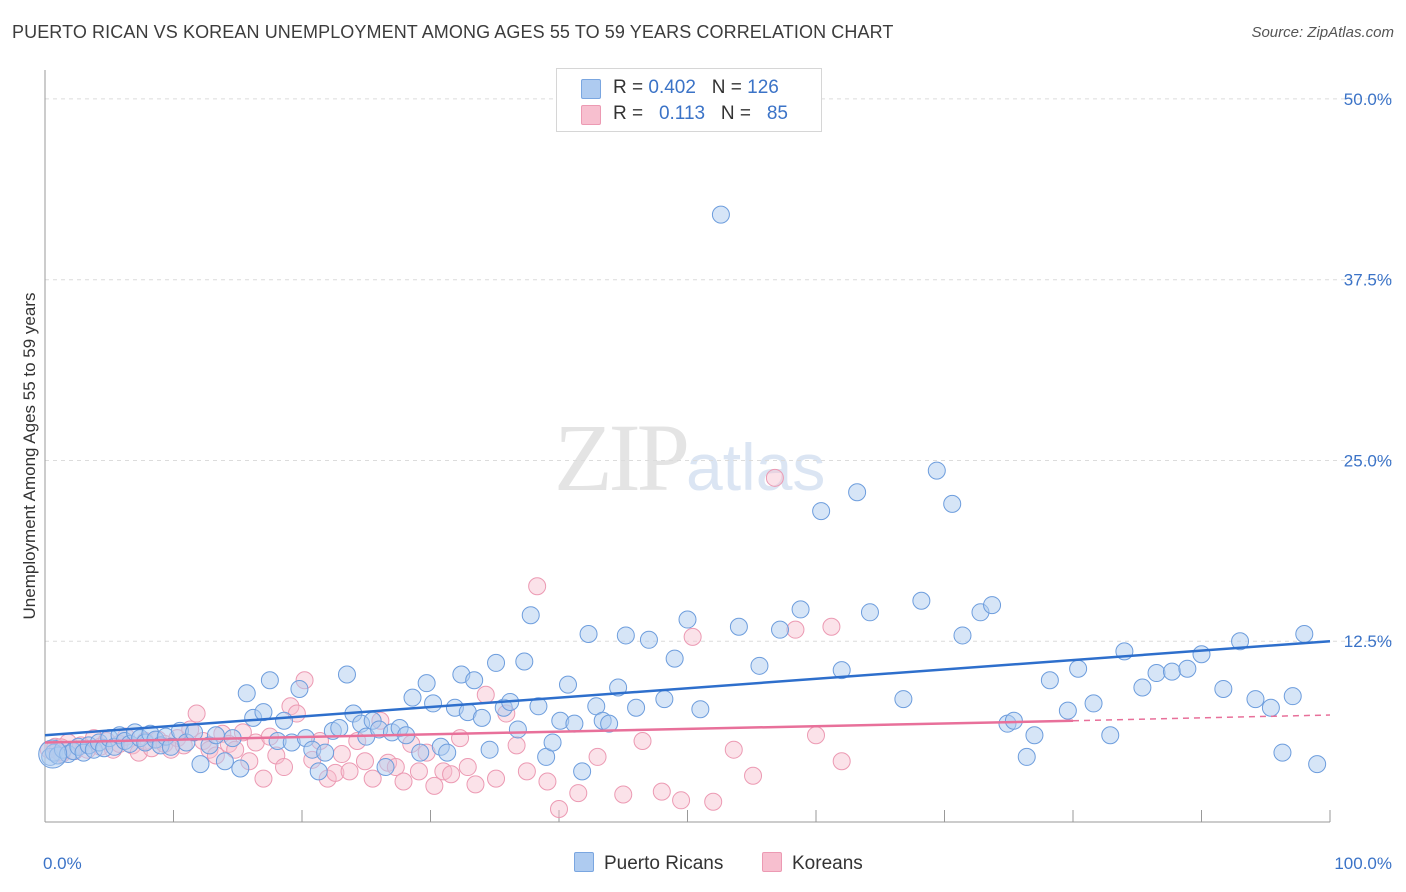 The height and width of the screenshot is (892, 1406). I want to click on bottom-legend-label: Koreans, so click(827, 863).